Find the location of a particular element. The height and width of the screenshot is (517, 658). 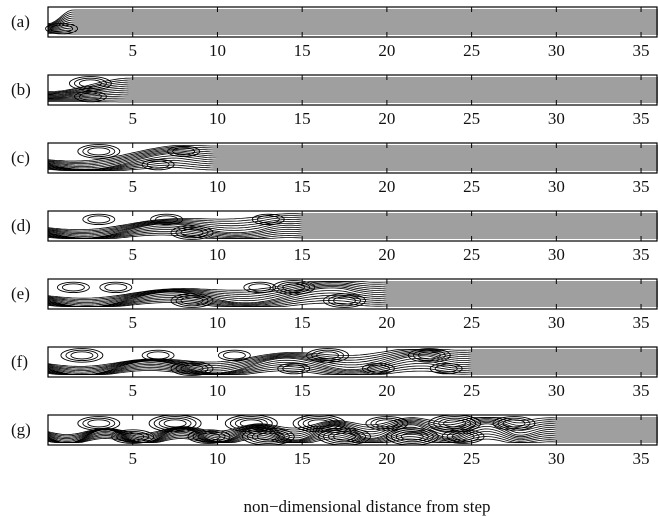

panel-c: (c) 5 10 15 20 25 30 35 is located at coordinates (334, 169).